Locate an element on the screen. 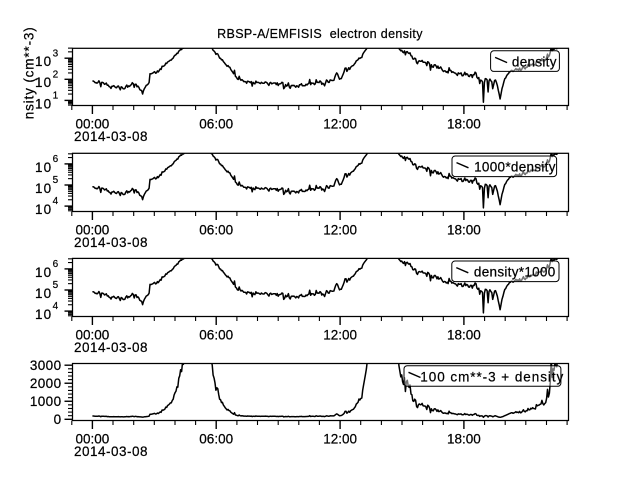 The width and height of the screenshot is (640, 480). svg-text: density (cm**-3) is located at coordinates (29, 81).